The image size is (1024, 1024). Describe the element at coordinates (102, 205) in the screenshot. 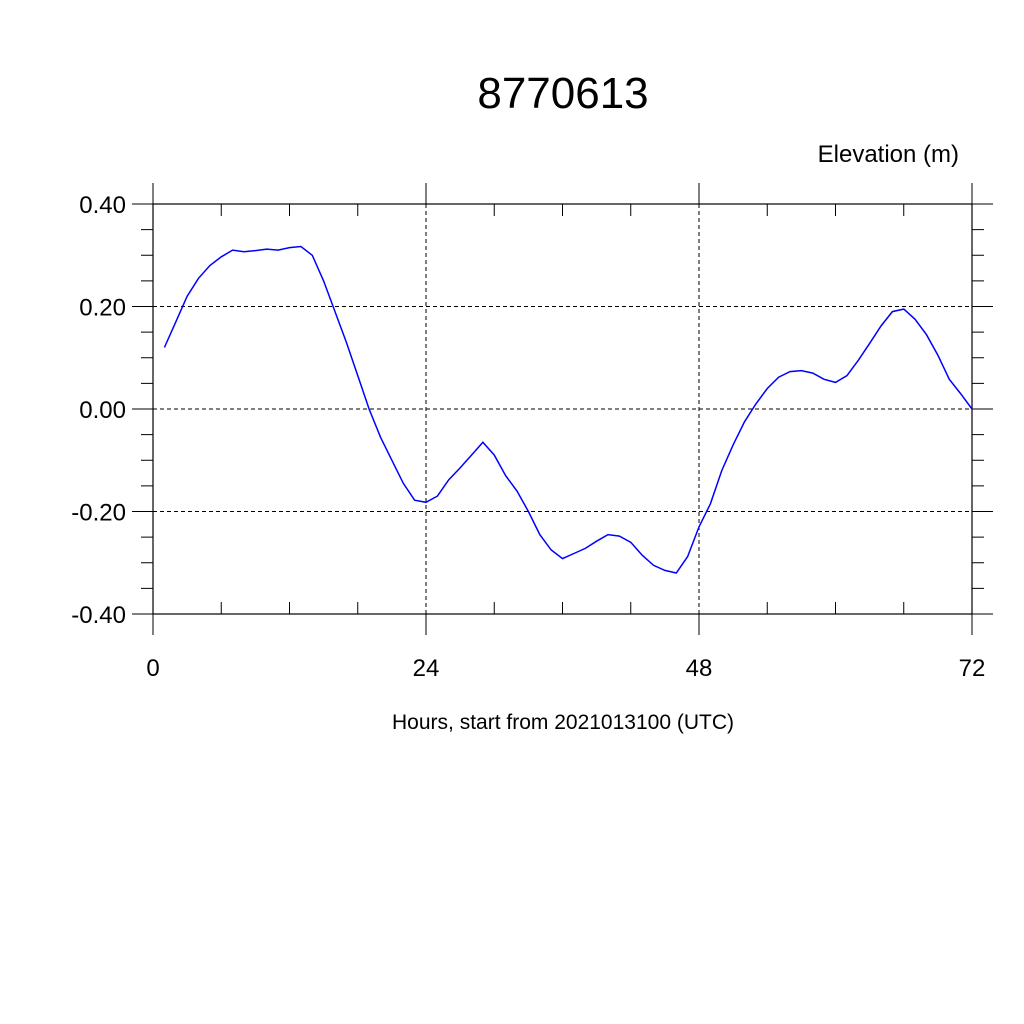

I see `y-tick-label-4: 0.40` at that location.